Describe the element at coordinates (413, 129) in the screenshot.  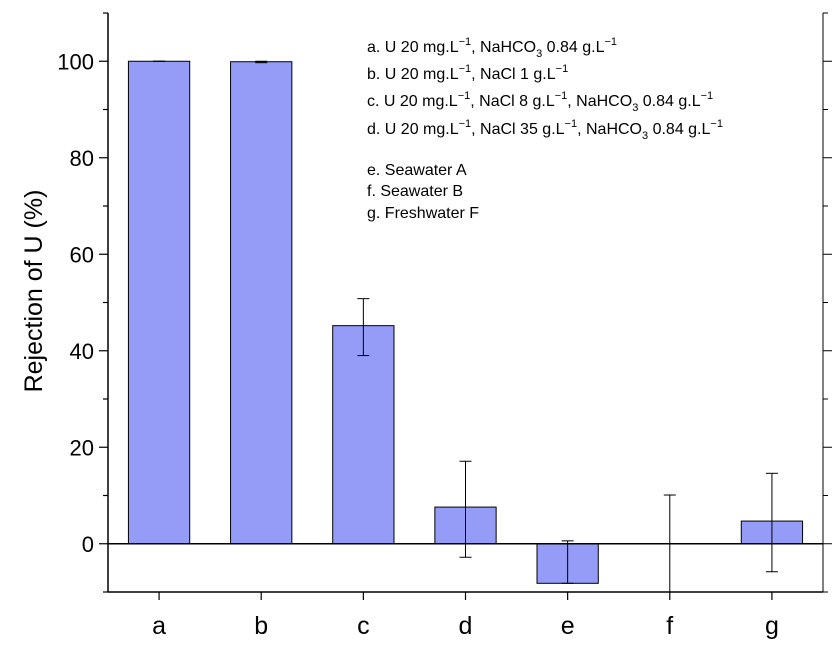
I see `legend-text-part: d. U 20 mg.L` at that location.